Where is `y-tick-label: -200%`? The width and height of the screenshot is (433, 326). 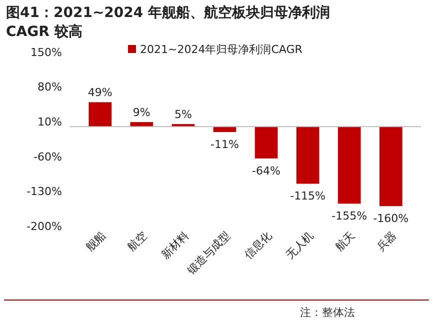
y-tick-label: -200% is located at coordinates (44, 226).